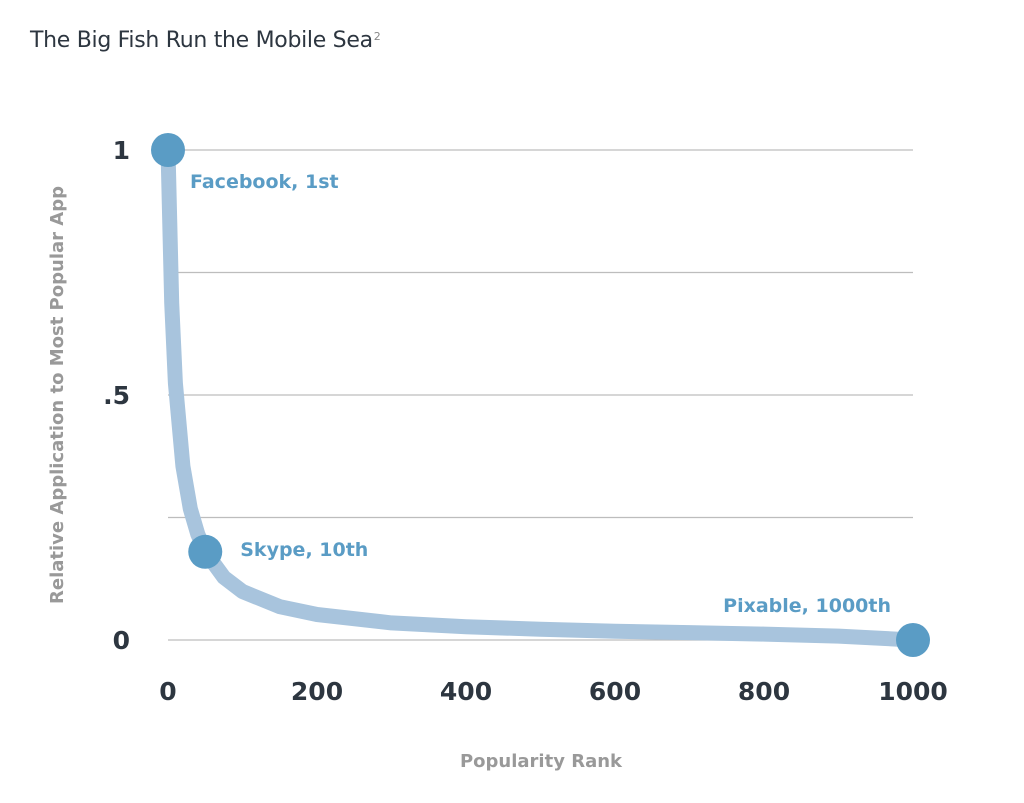  I want to click on data-point-skype, so click(205, 551).